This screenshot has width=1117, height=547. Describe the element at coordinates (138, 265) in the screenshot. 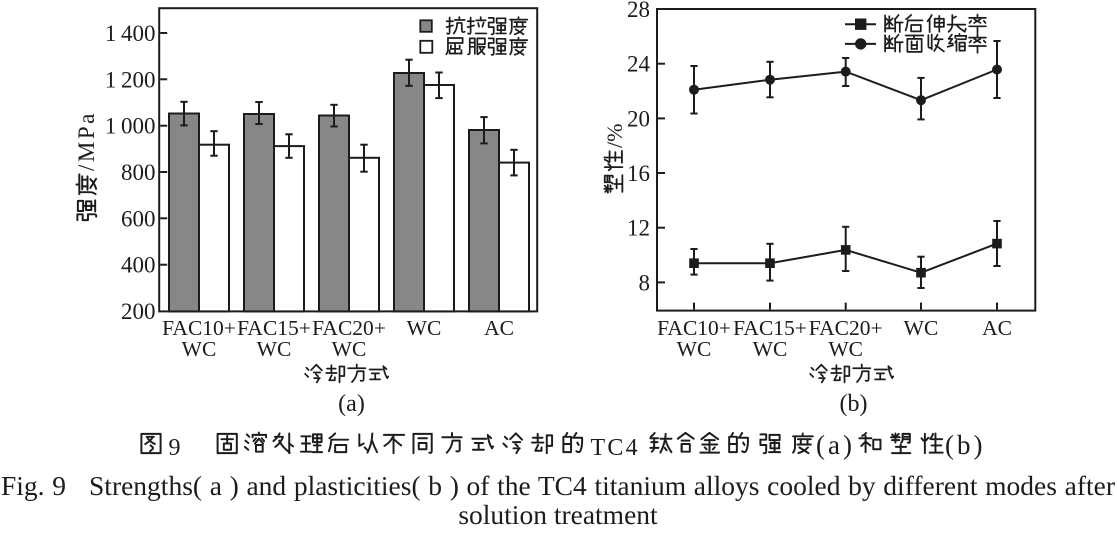

I see `svg-text: 400` at that location.